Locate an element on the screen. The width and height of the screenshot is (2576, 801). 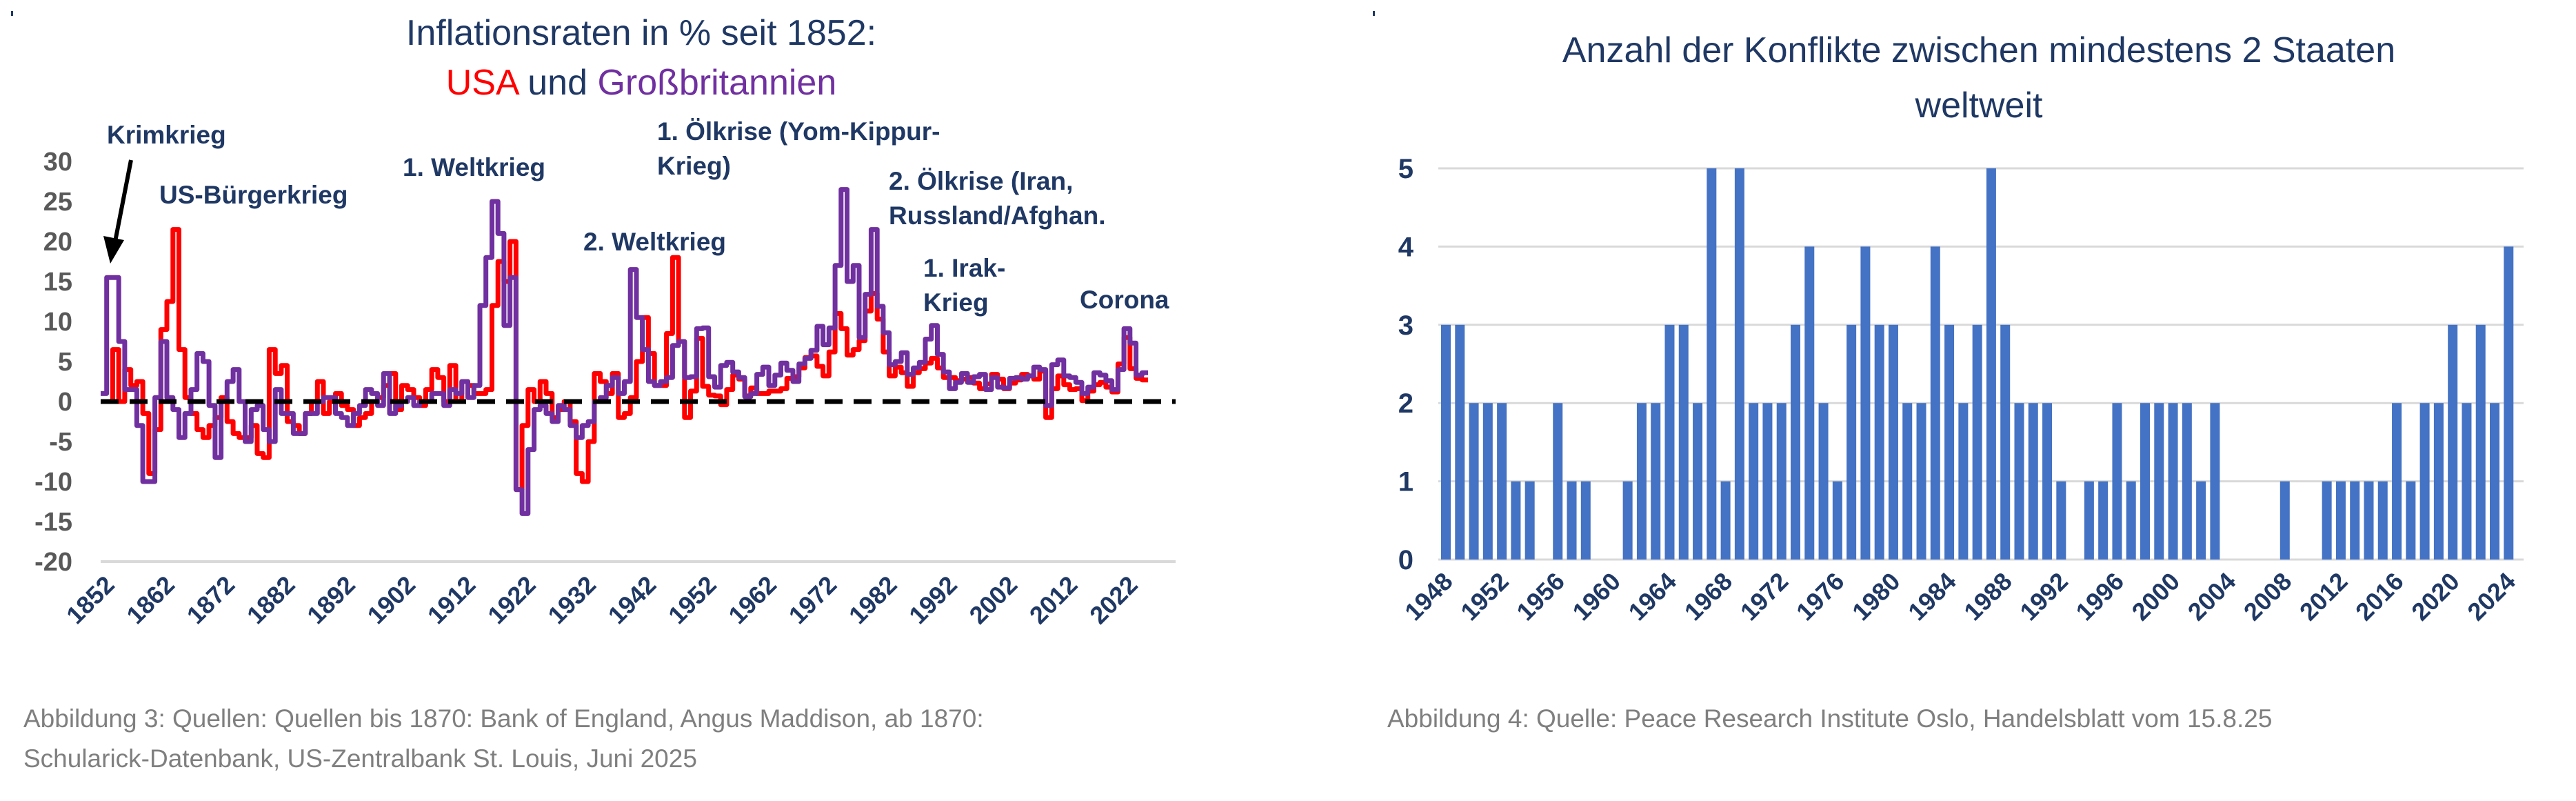
annotation-us-buergerkrieg: US-Bürgerkrieg is located at coordinates (253, 195).